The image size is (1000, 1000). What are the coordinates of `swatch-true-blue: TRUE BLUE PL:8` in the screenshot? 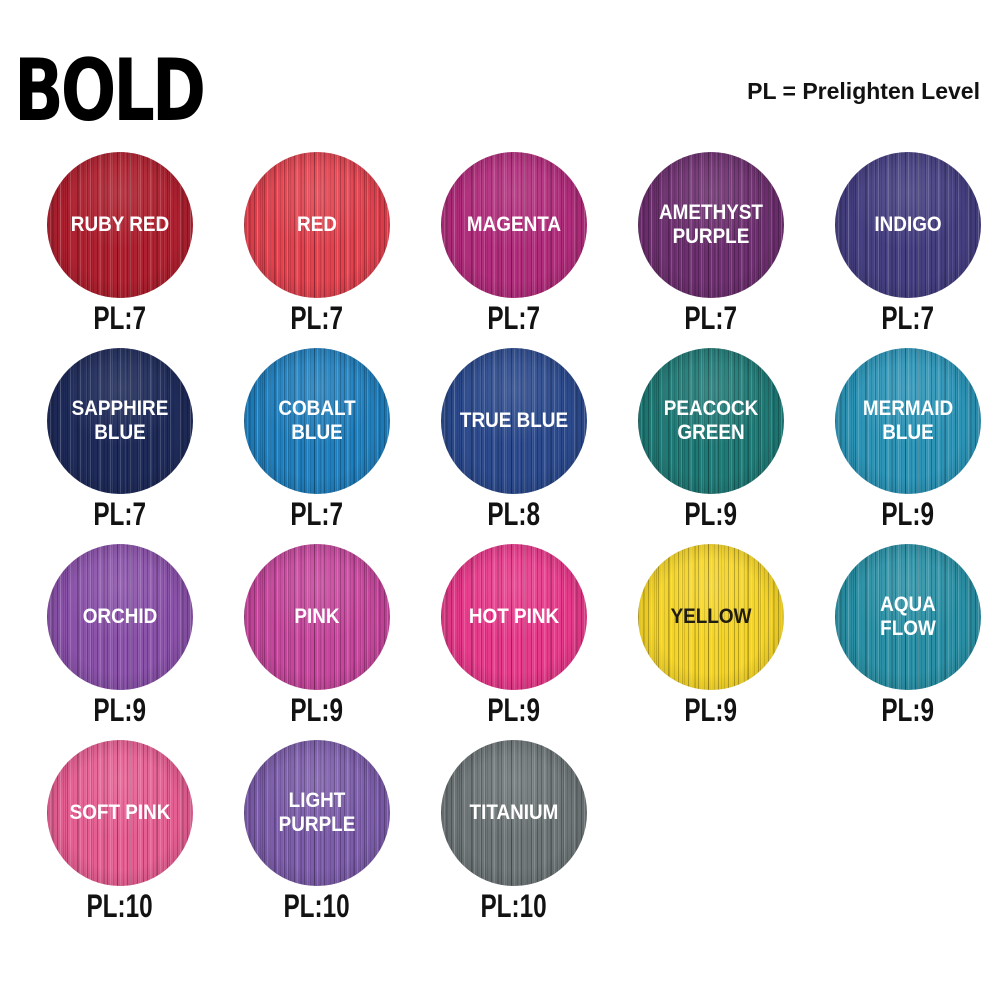 It's located at (513, 446).